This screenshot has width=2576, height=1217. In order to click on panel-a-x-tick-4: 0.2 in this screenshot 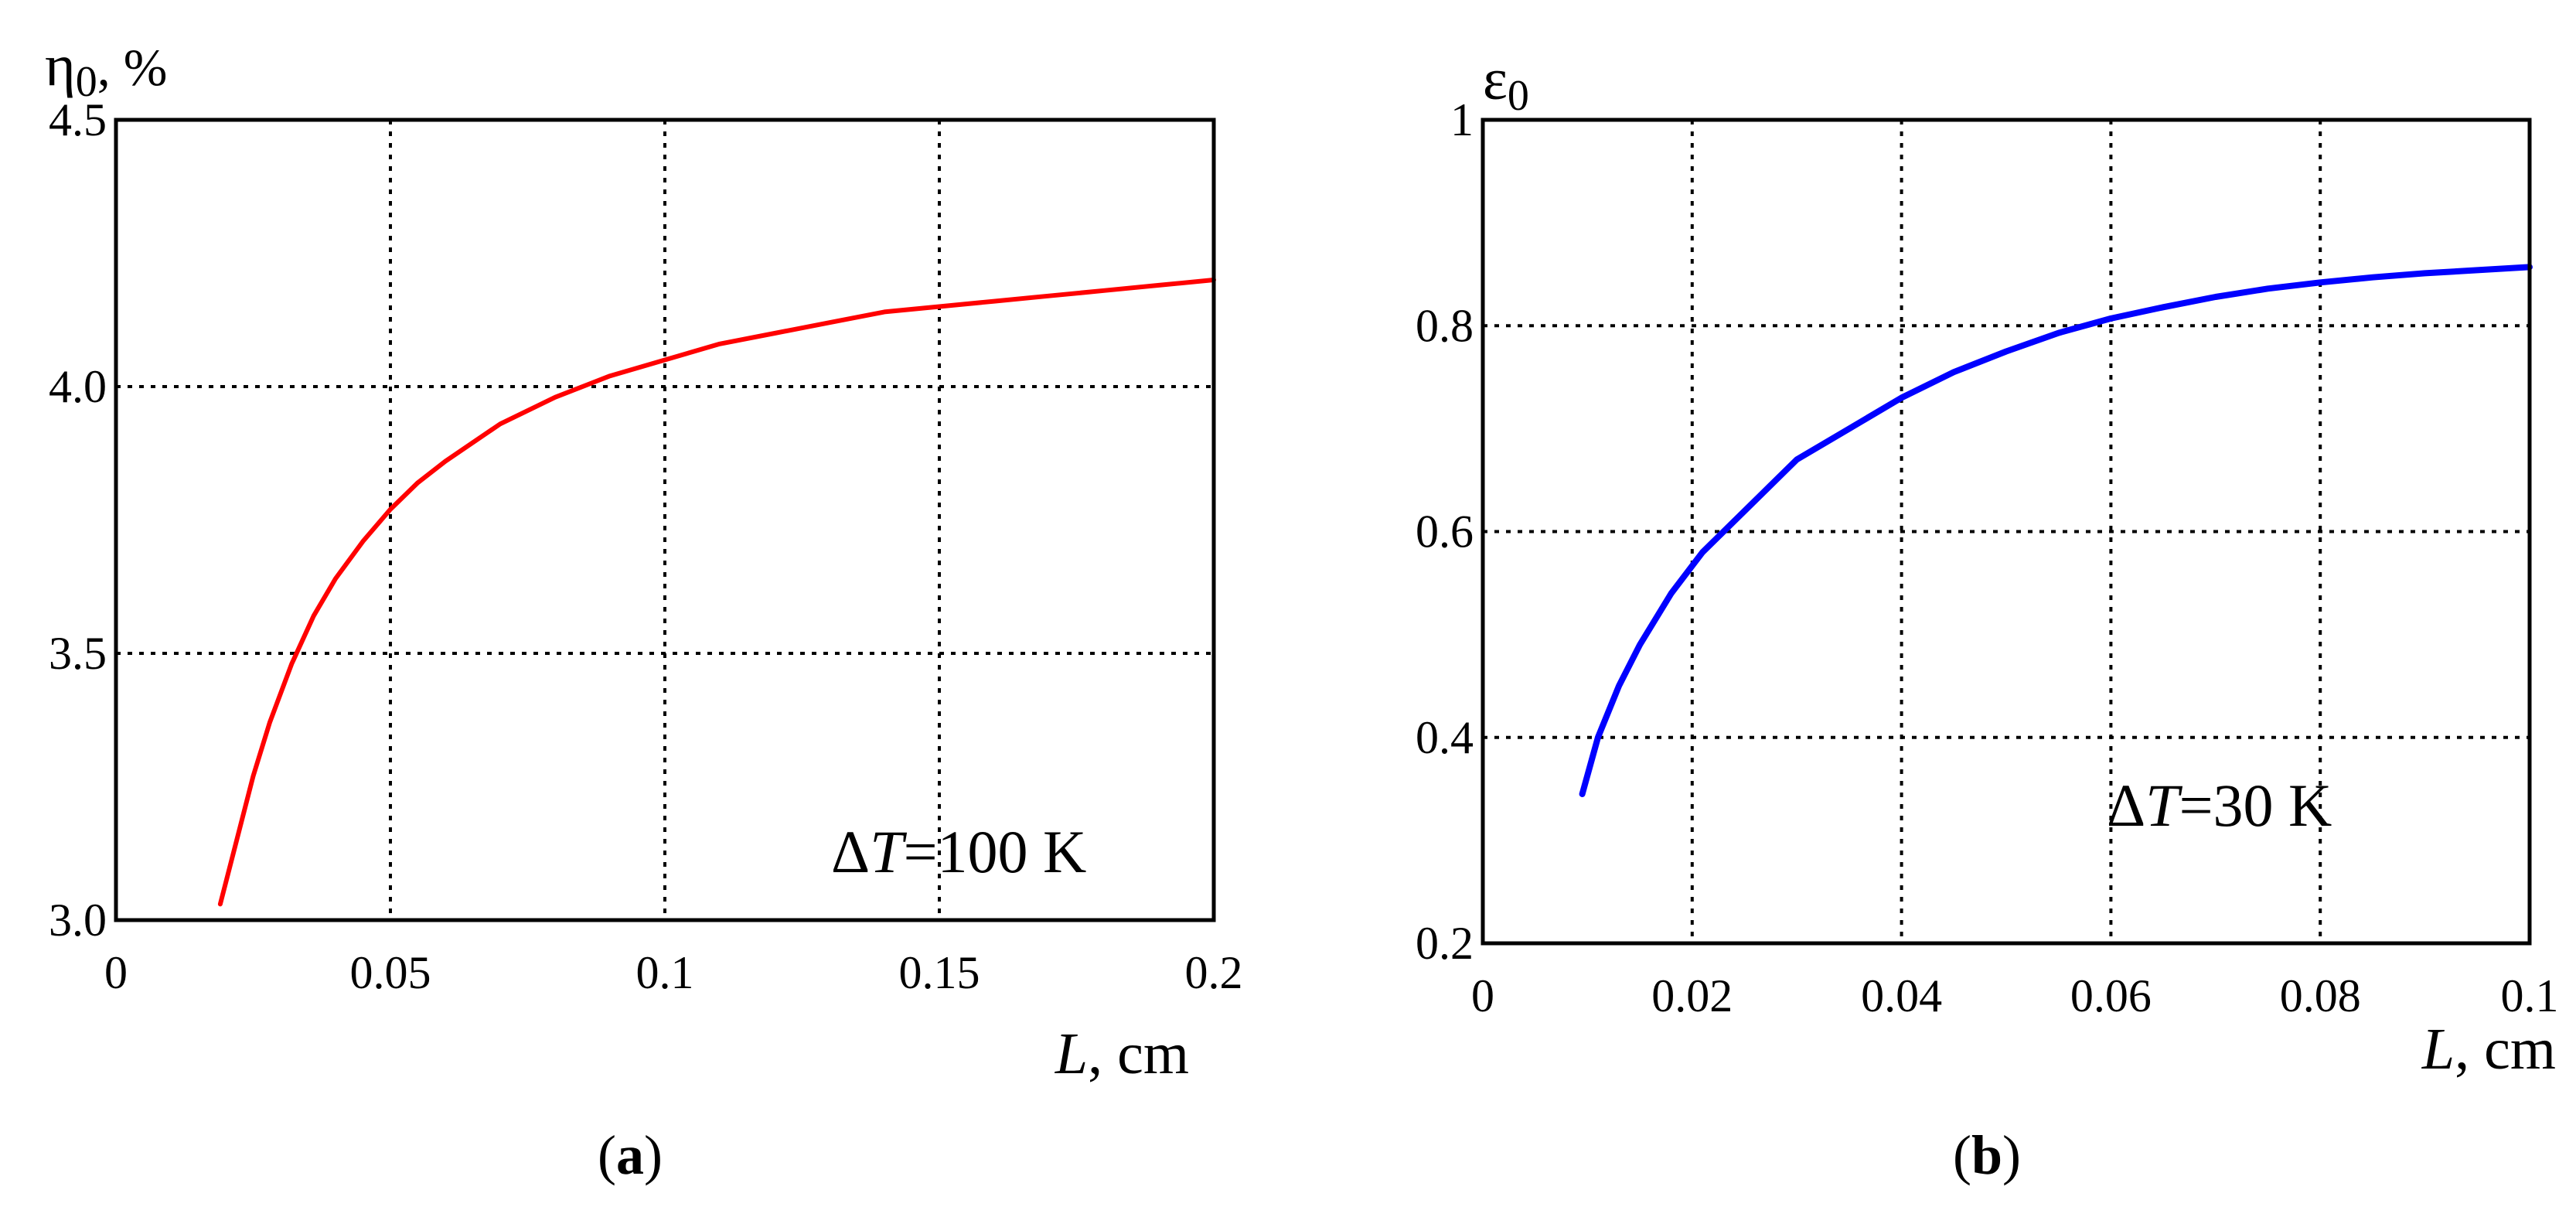, I will do `click(1214, 972)`.